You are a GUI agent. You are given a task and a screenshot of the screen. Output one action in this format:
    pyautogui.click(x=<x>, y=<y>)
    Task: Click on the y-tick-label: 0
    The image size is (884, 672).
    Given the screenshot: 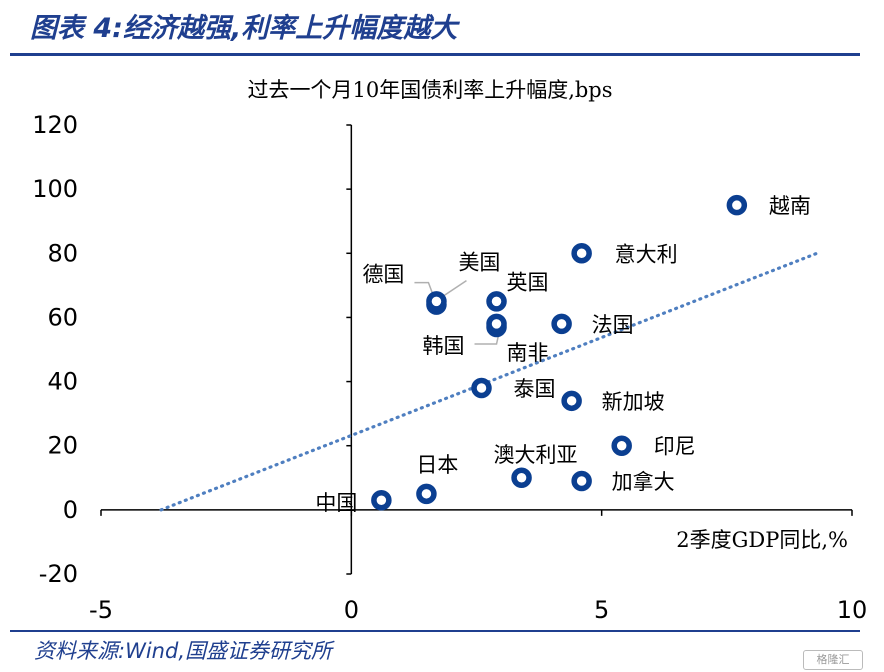 What is the action you would take?
    pyautogui.click(x=70, y=510)
    